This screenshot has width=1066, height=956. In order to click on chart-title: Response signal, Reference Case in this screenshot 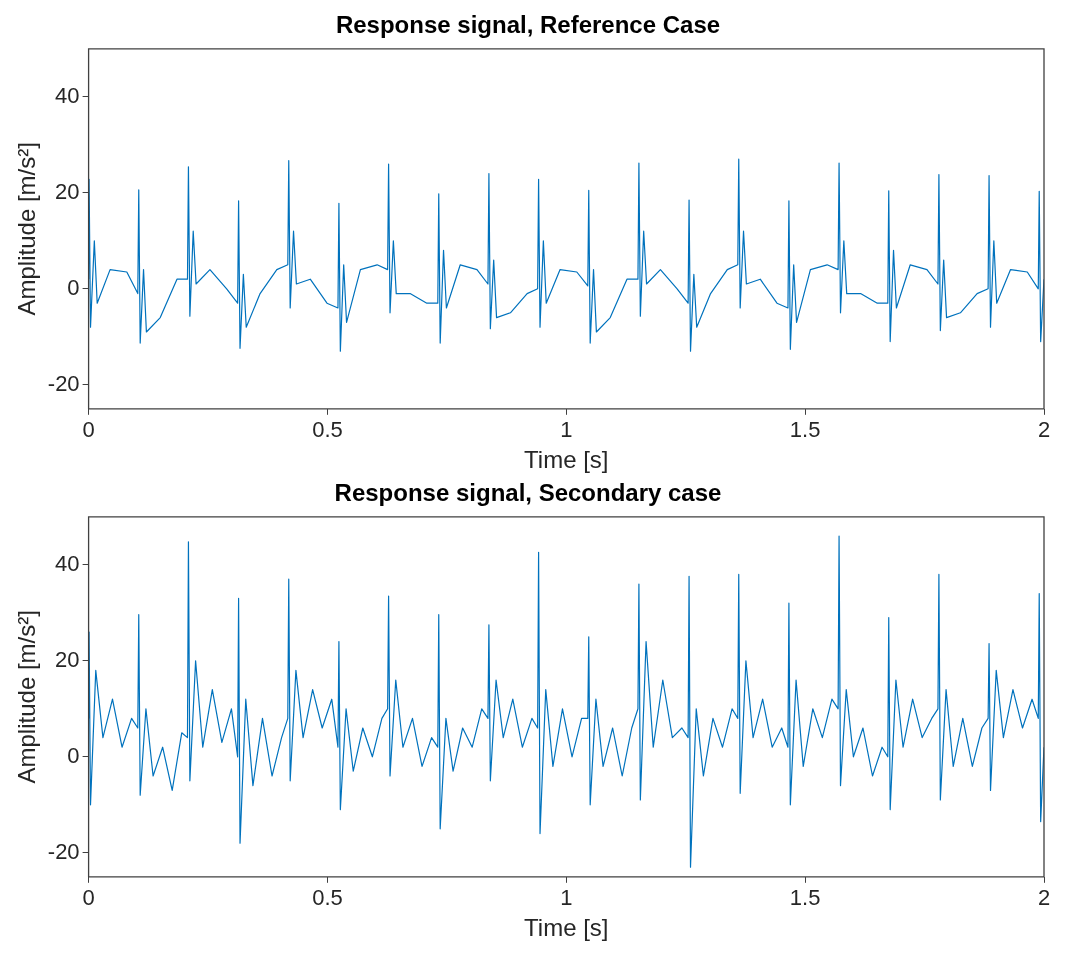, I will do `click(528, 25)`.